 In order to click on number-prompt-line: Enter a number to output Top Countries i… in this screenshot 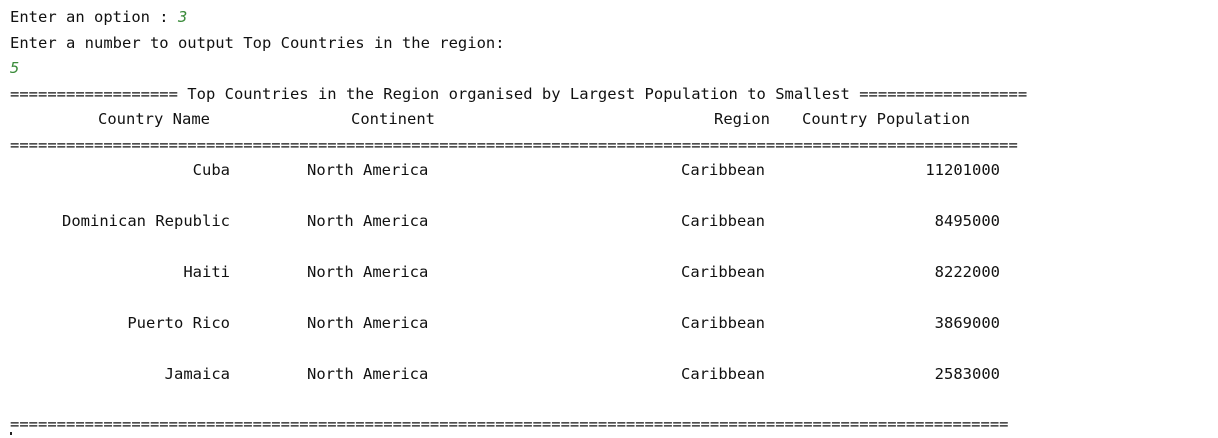, I will do `click(257, 43)`.